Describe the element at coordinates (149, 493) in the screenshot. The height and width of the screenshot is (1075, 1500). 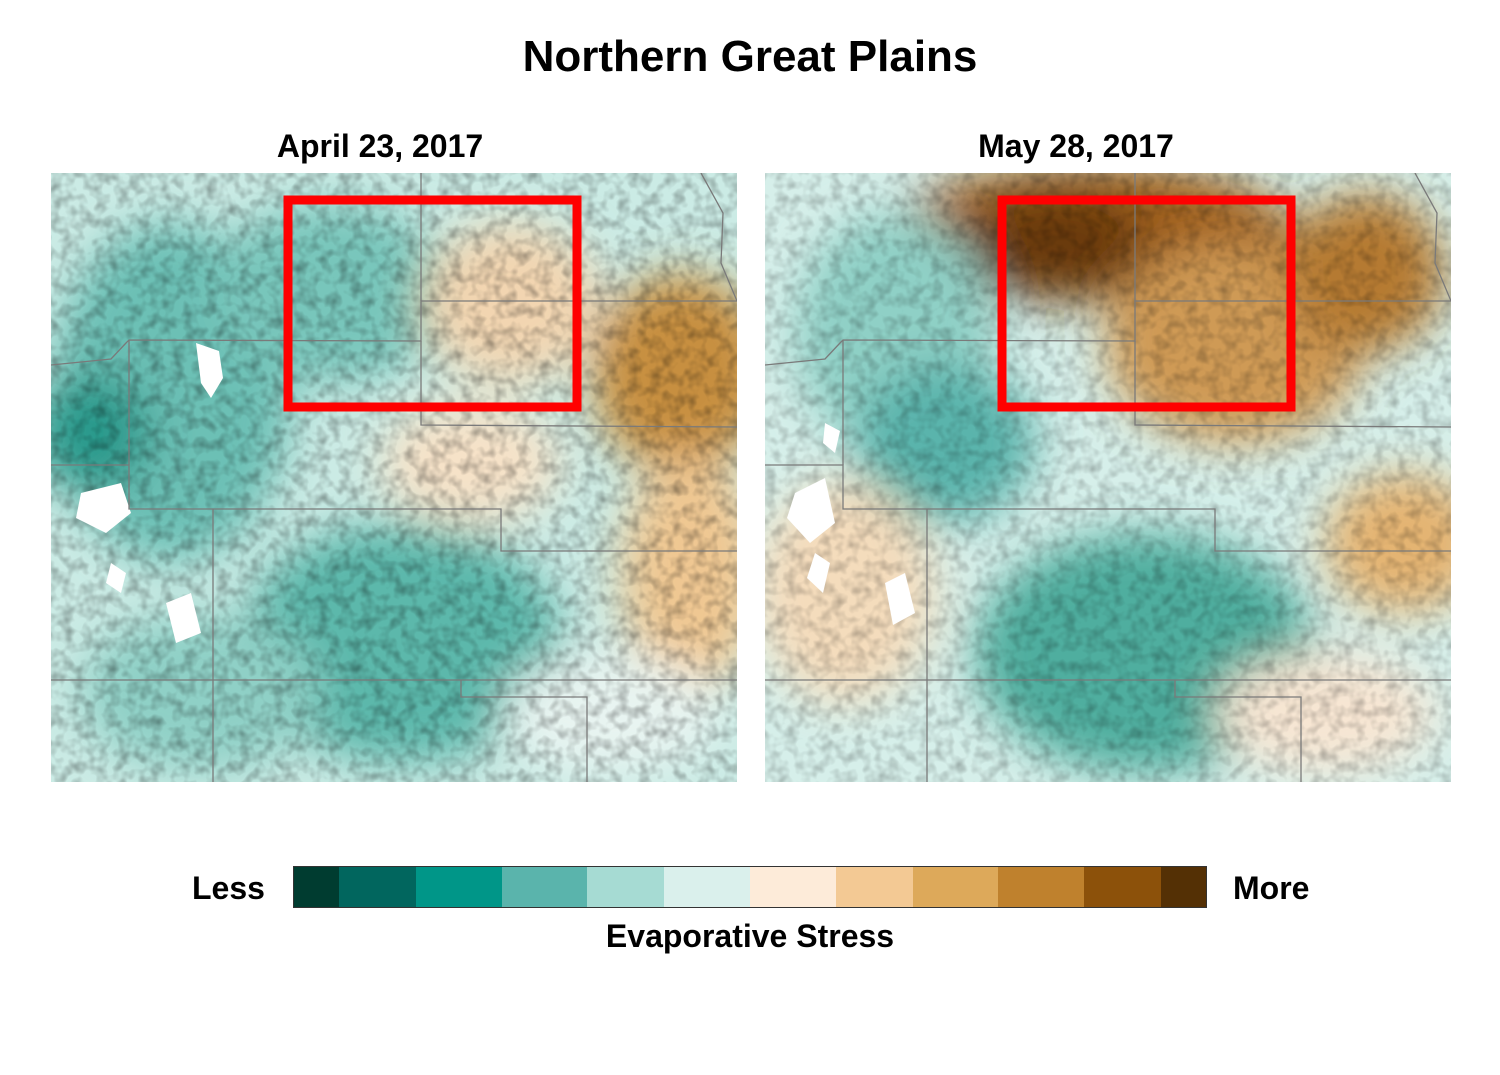
I see `map-april-snow-patches` at that location.